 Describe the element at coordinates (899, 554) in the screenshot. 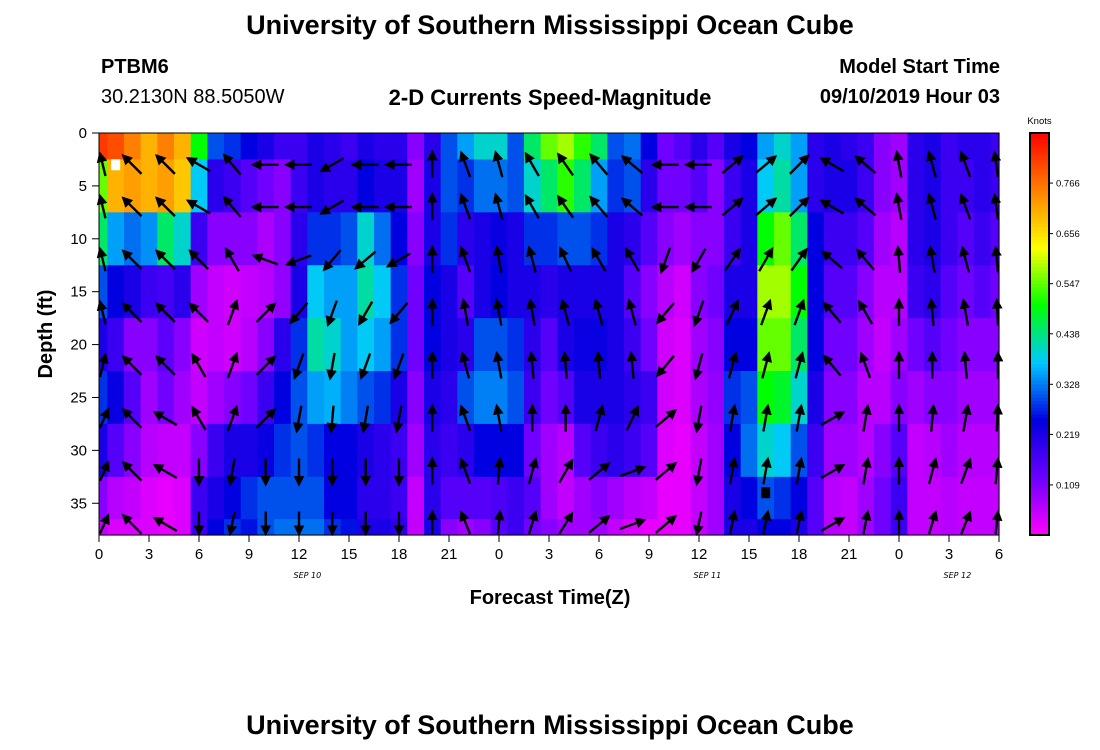

I see `x-tick-label: 0` at that location.